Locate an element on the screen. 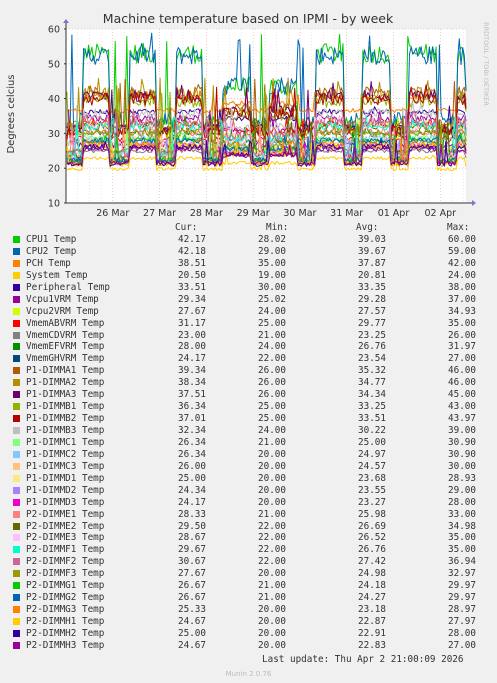  series-line is located at coordinates (266, 155).